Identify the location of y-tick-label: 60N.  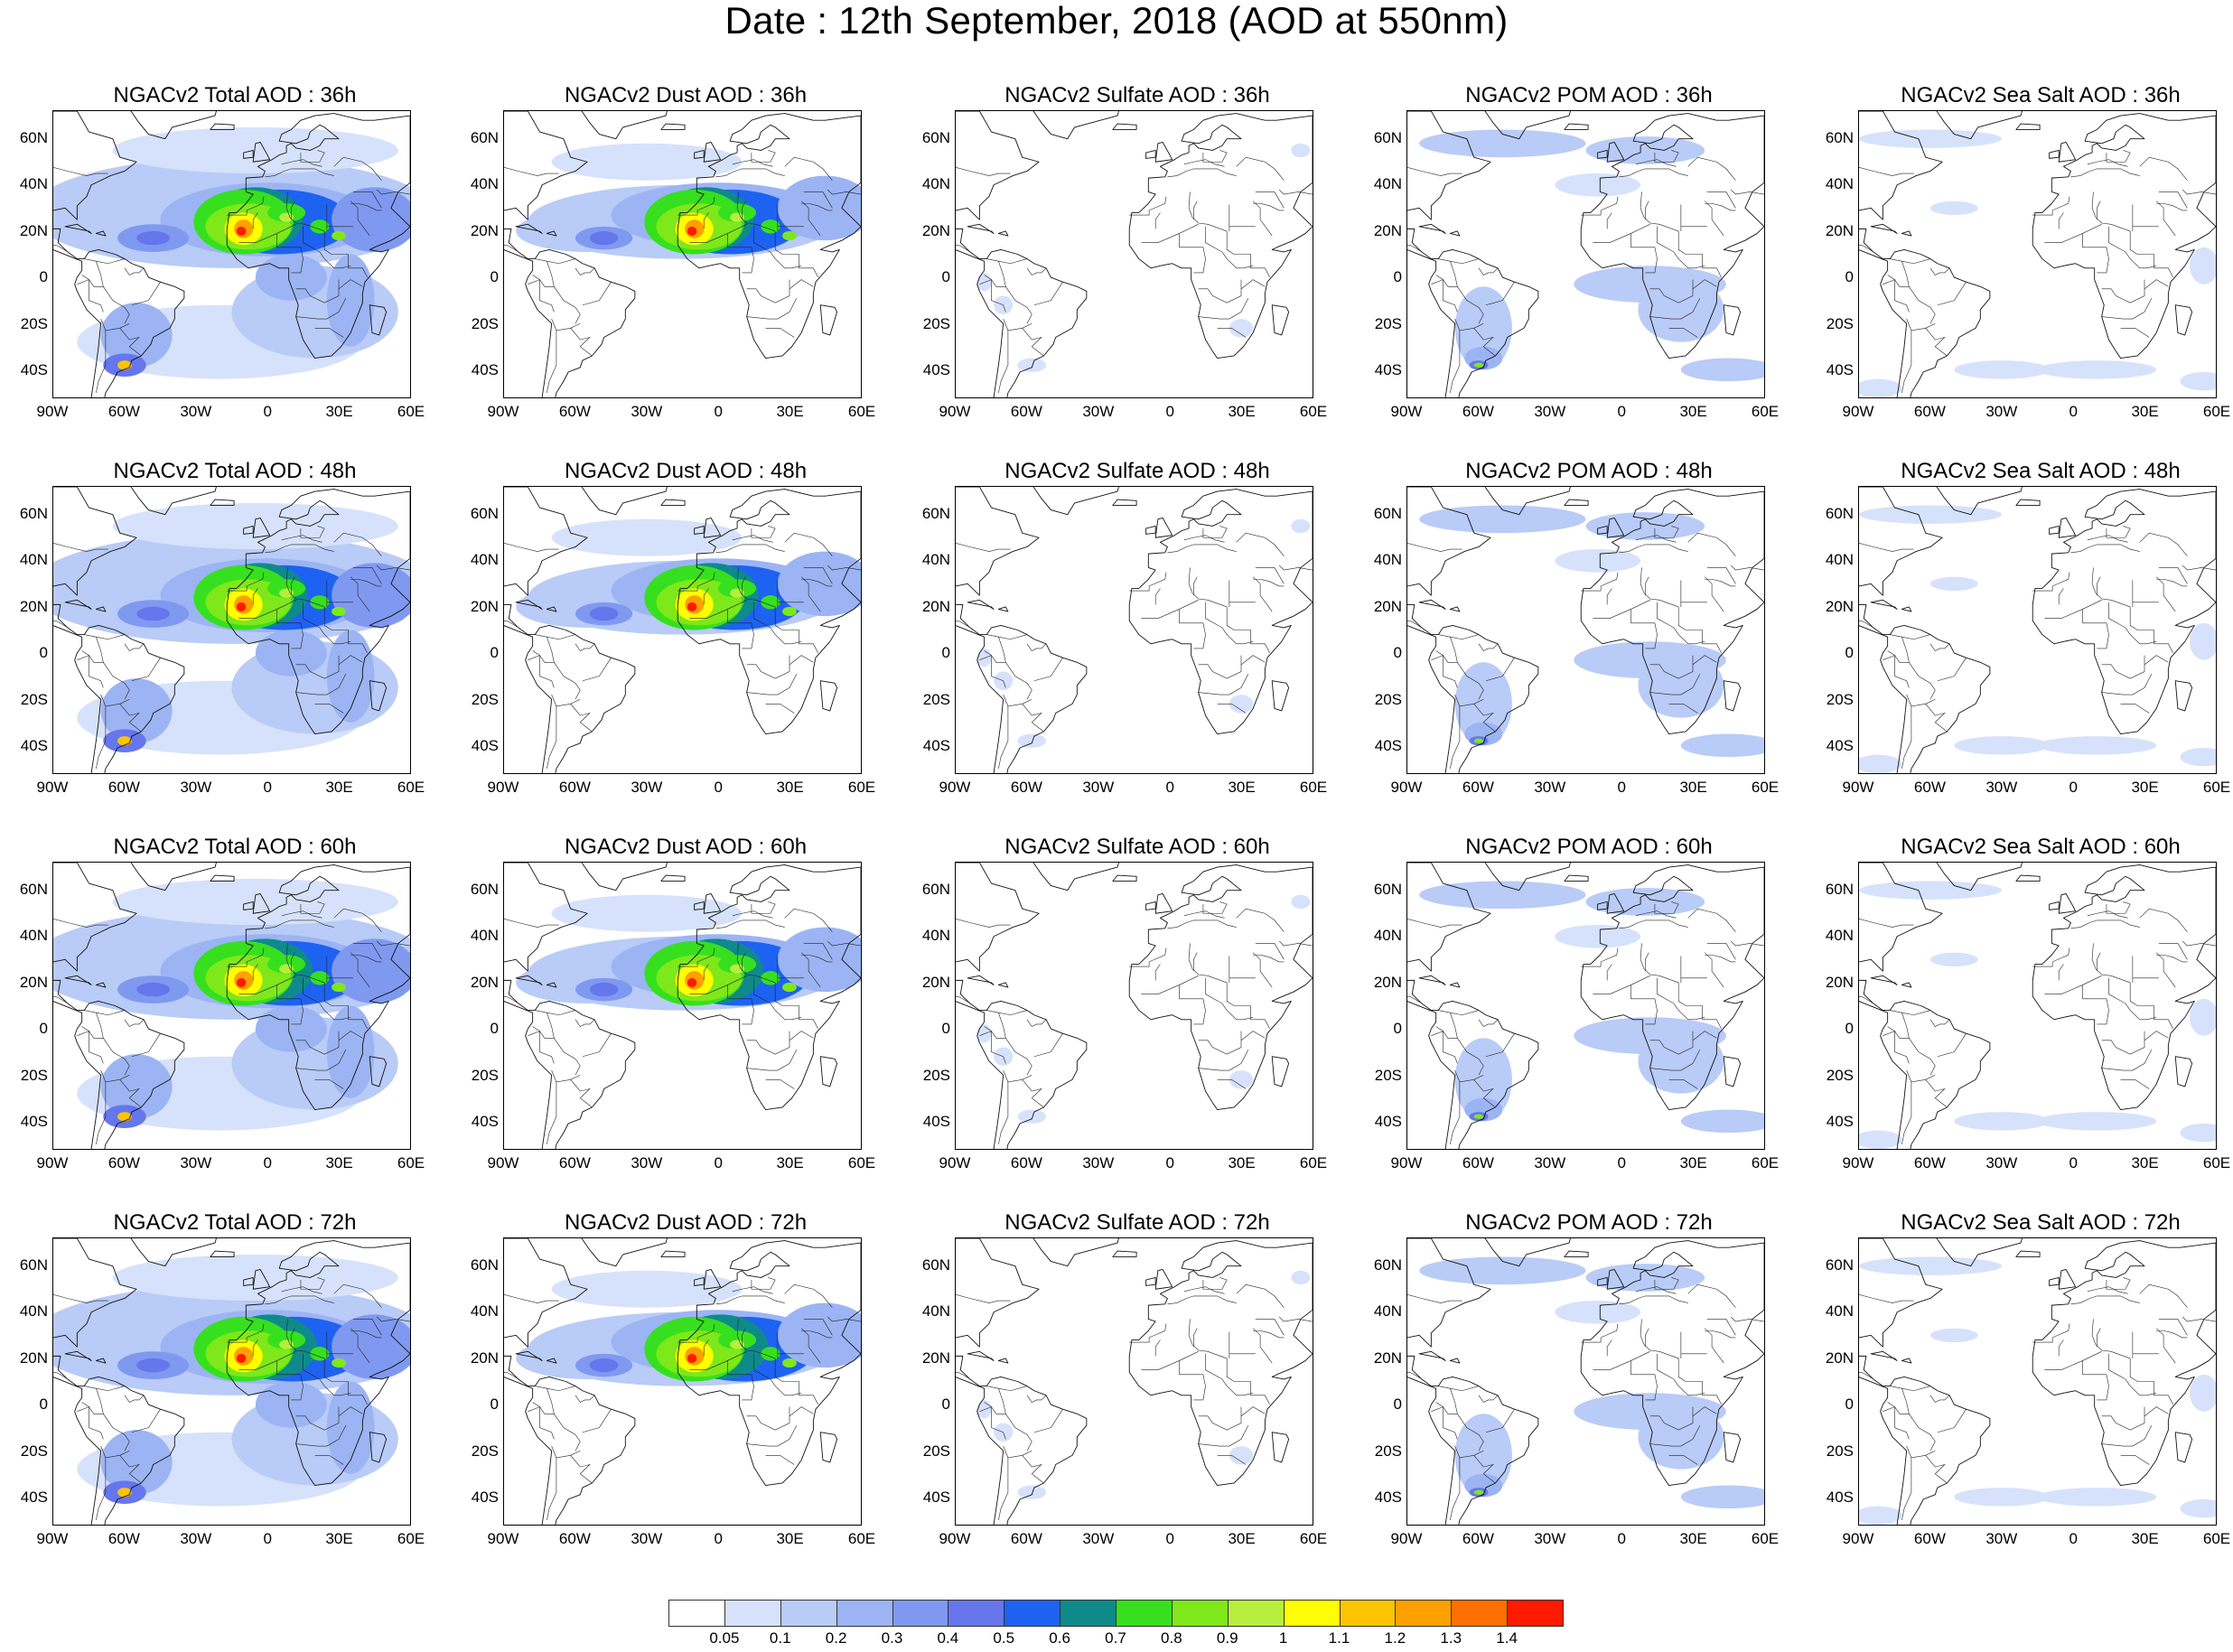
(1387, 137).